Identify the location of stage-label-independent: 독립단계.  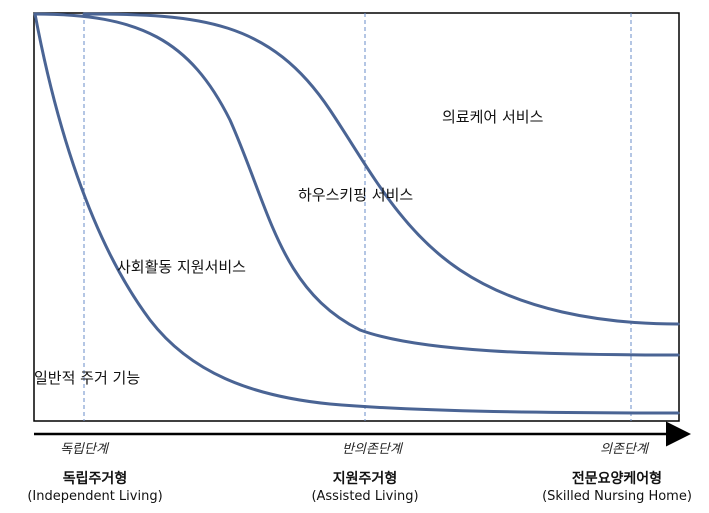
(85, 449).